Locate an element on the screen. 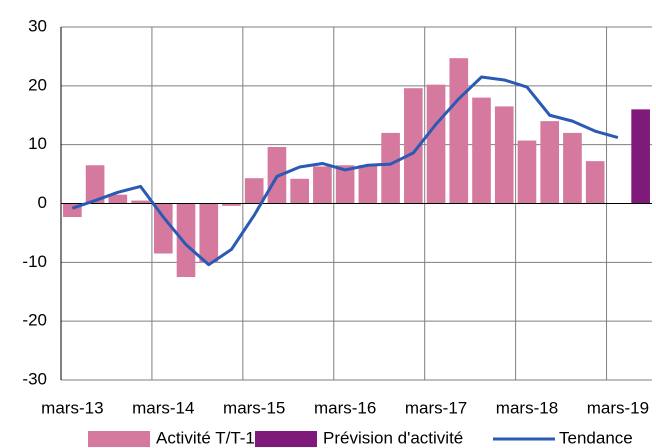 This screenshot has height=448, width=656. y-tick-label: 30 is located at coordinates (37, 25).